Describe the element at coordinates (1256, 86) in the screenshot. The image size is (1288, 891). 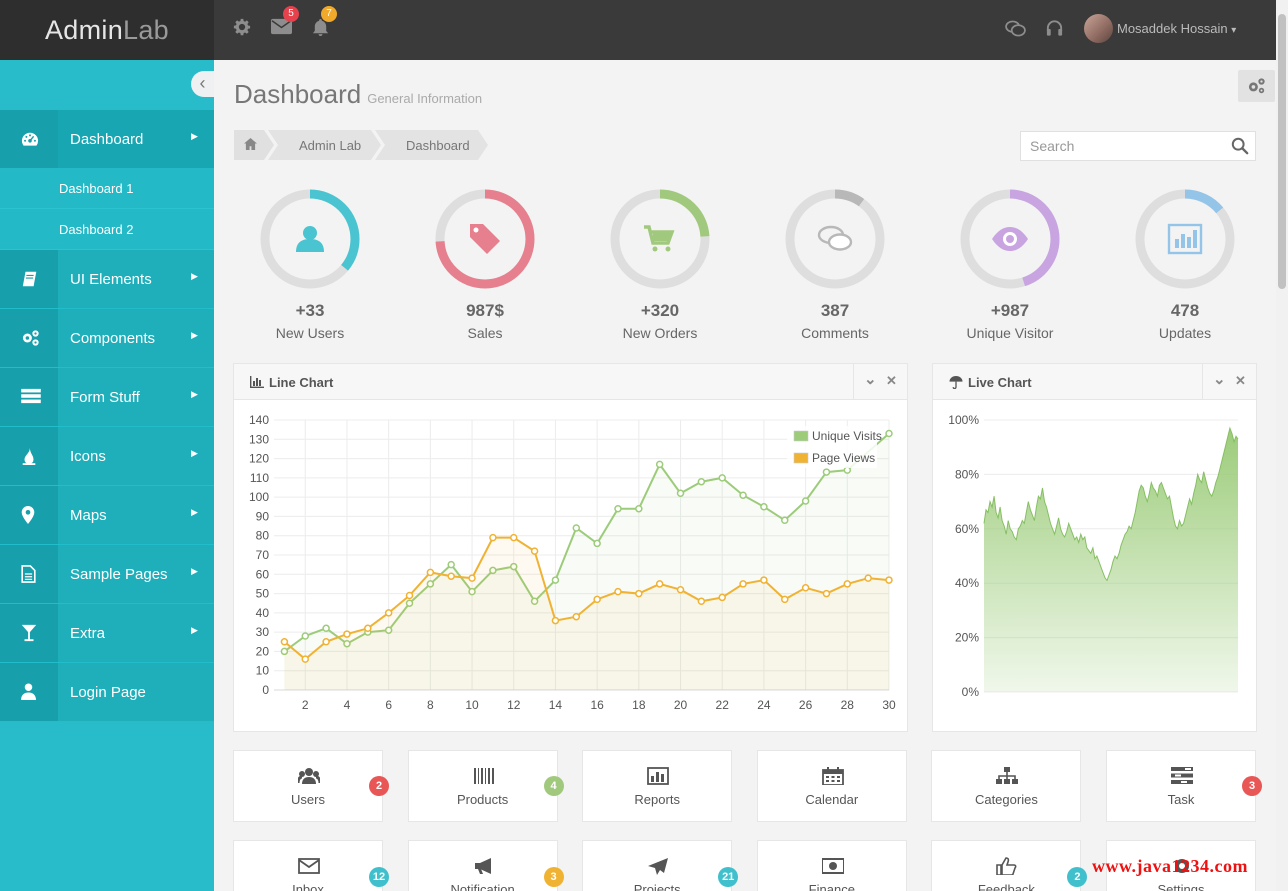
I see `page-settings-button` at that location.